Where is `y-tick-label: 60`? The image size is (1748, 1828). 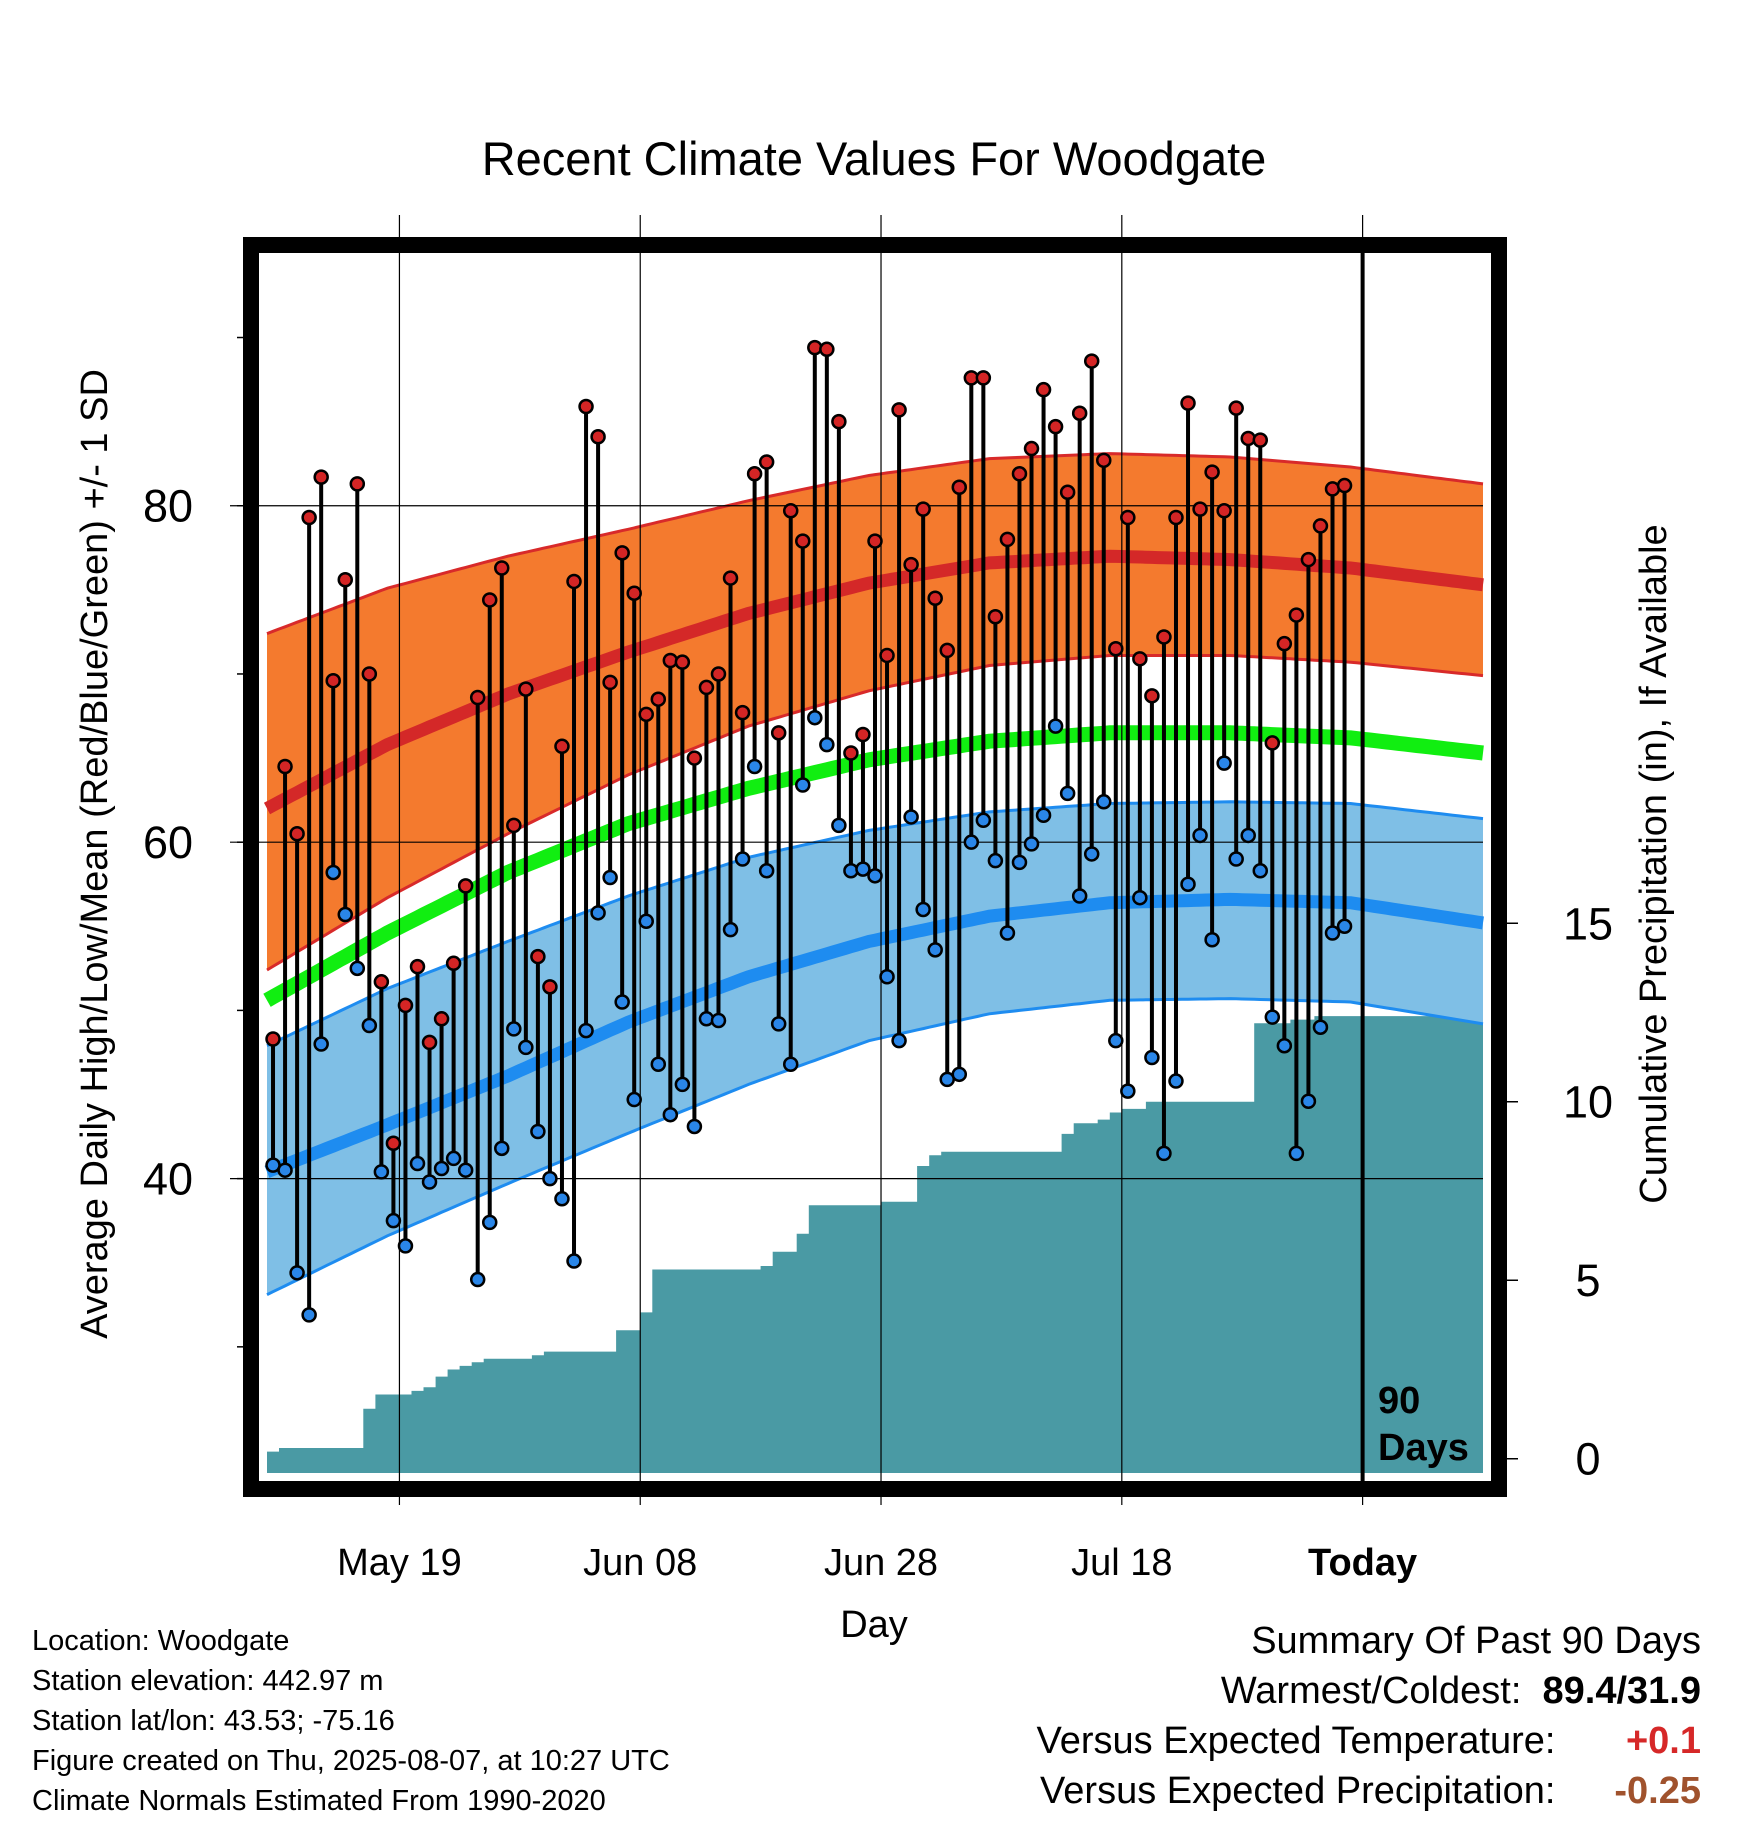
y-tick-label: 60 is located at coordinates (168, 842).